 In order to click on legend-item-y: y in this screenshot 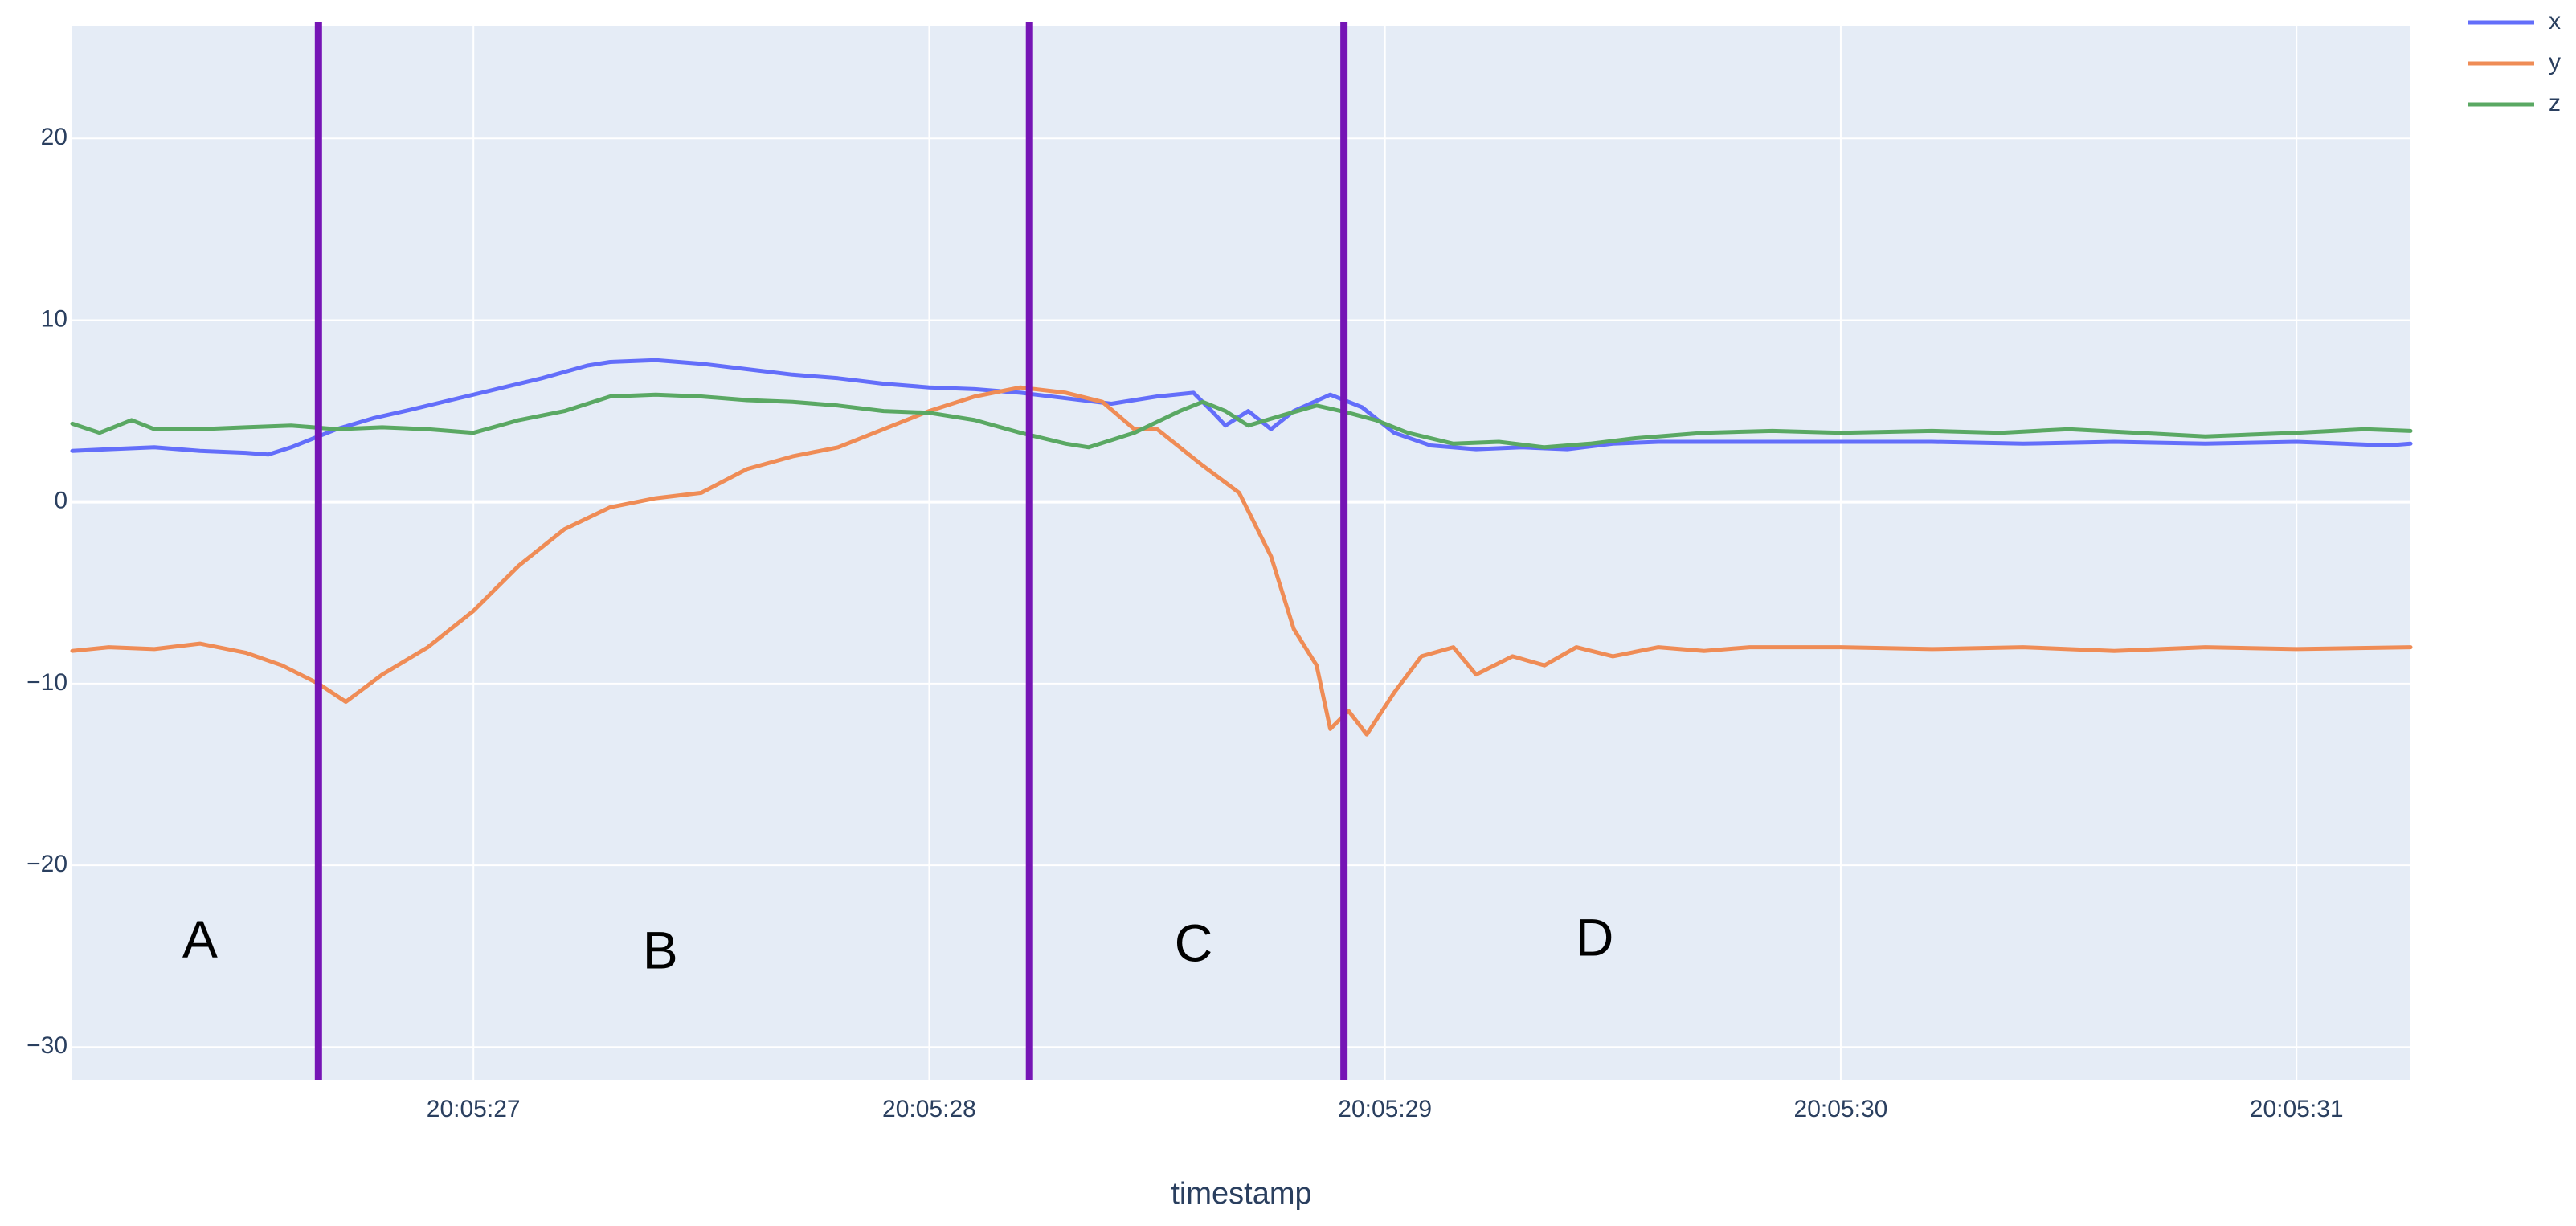, I will do `click(2514, 62)`.